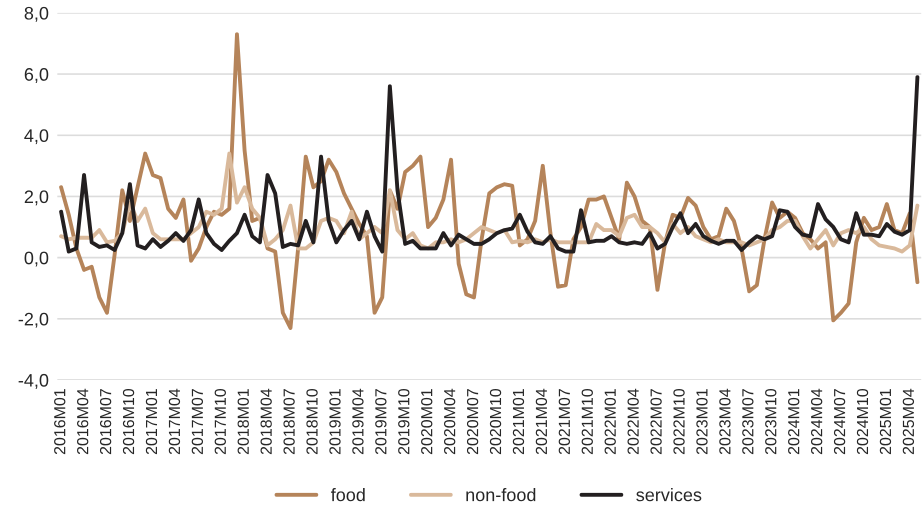  What do you see at coordinates (794, 421) in the screenshot?
I see `x-tick-label: 2024M01` at bounding box center [794, 421].